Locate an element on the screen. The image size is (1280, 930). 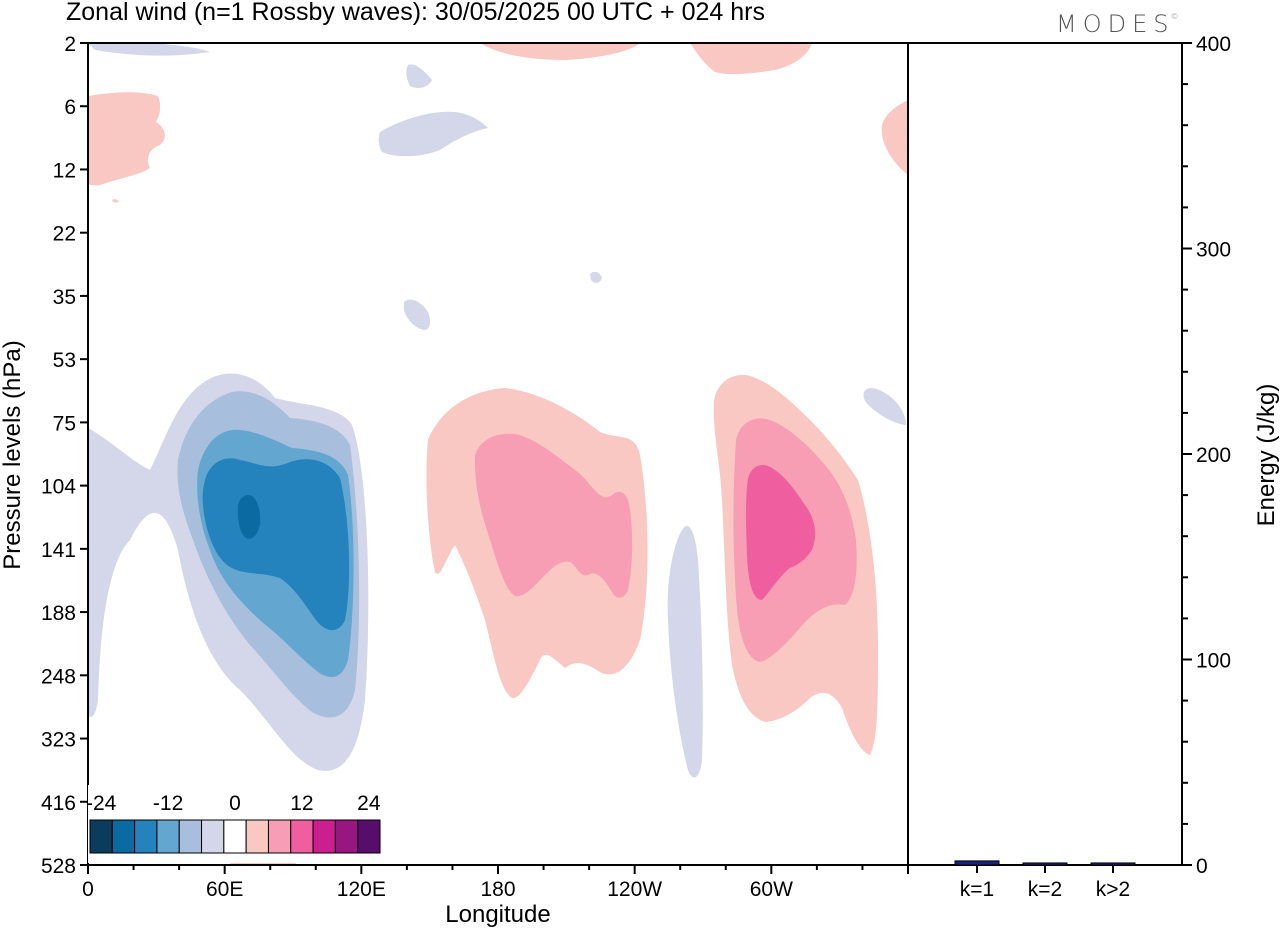
y-tick-label: 528 is located at coordinates (58, 866).